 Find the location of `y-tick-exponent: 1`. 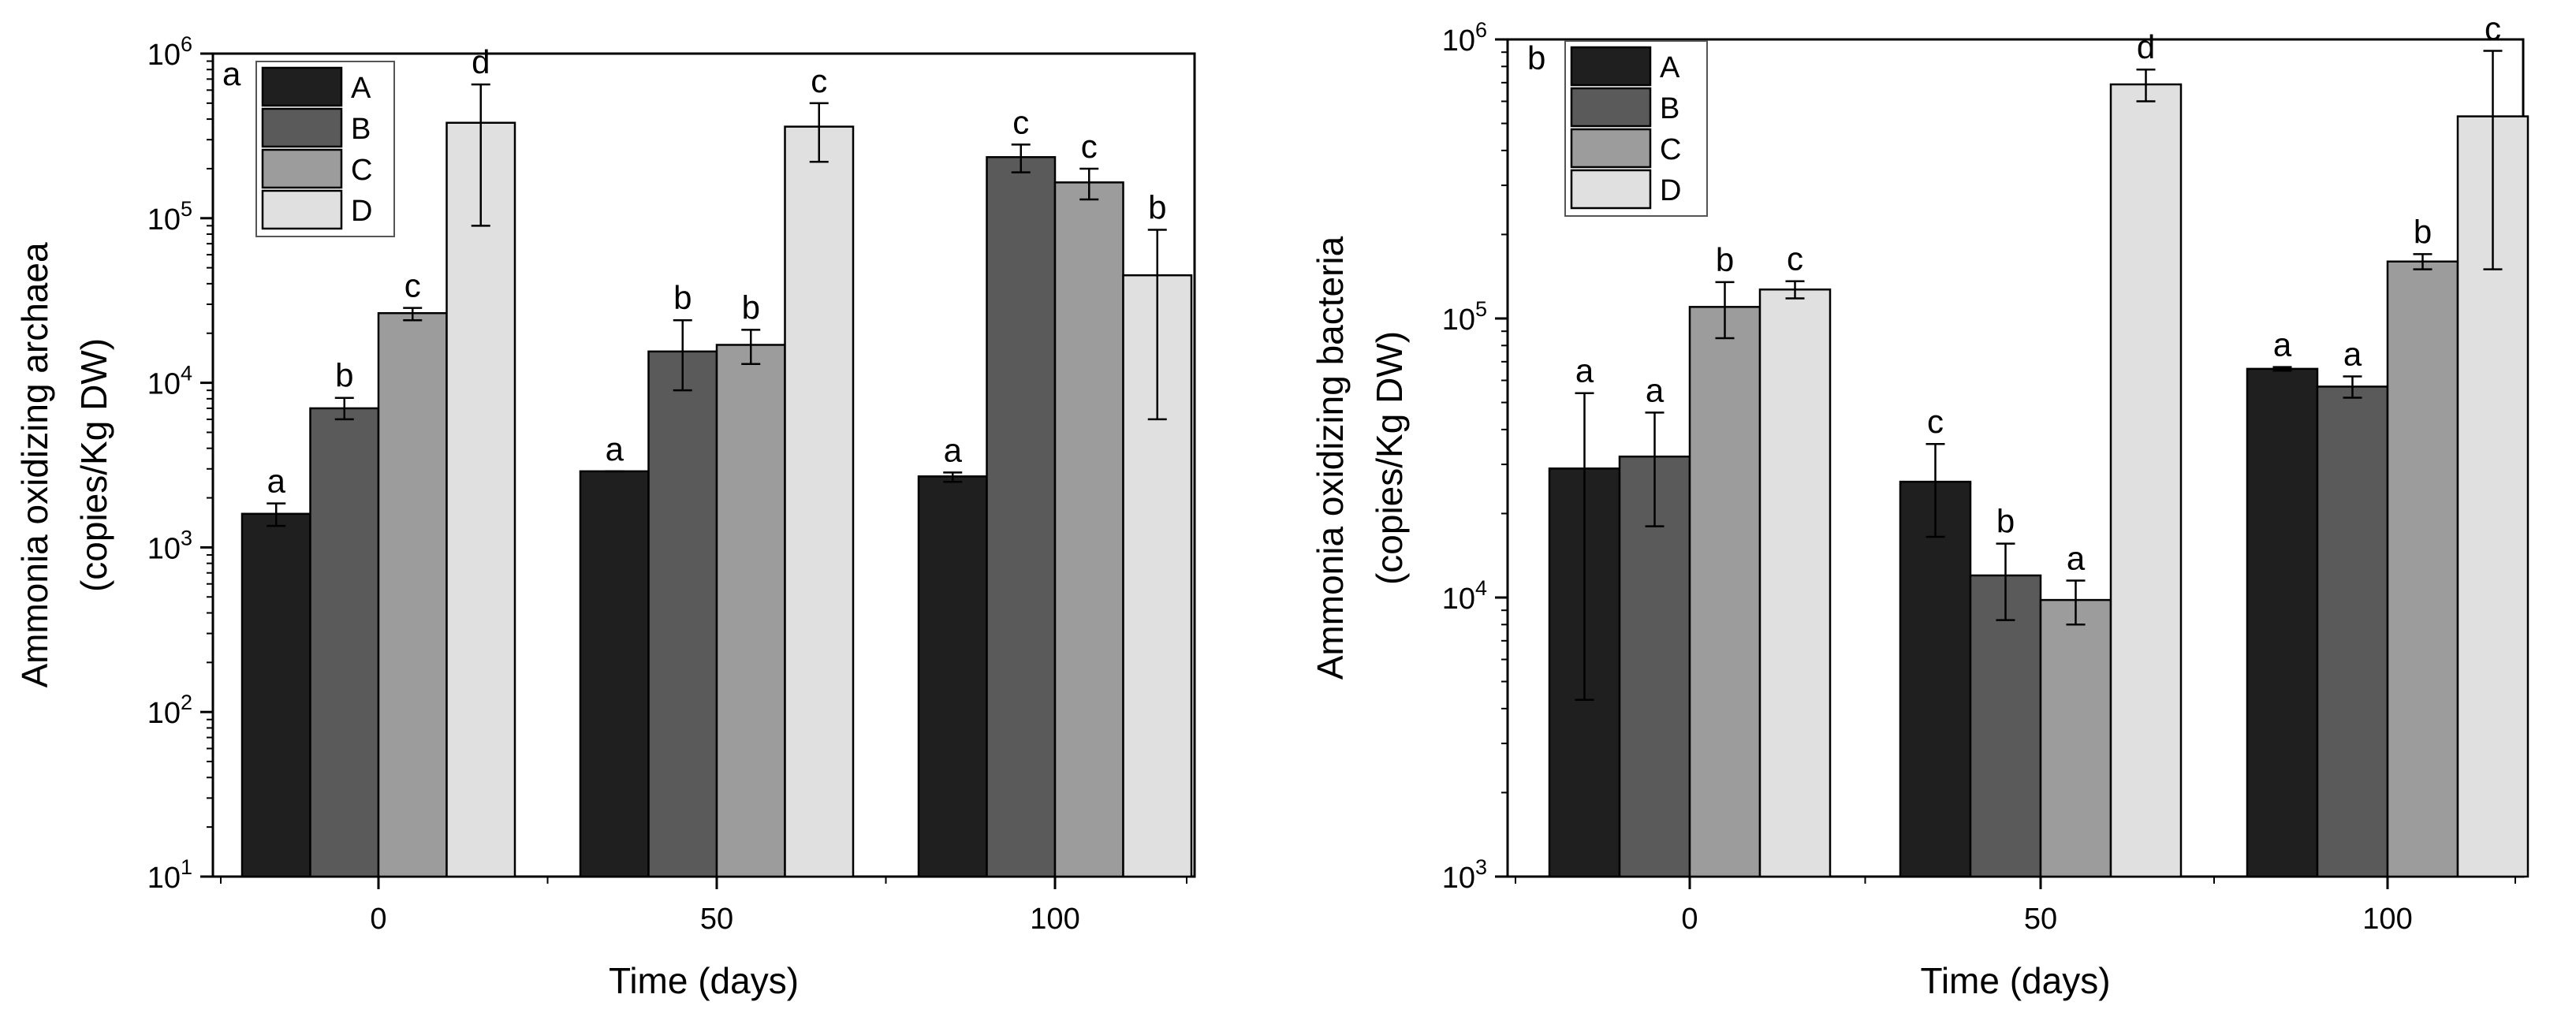

y-tick-exponent: 1 is located at coordinates (187, 867).